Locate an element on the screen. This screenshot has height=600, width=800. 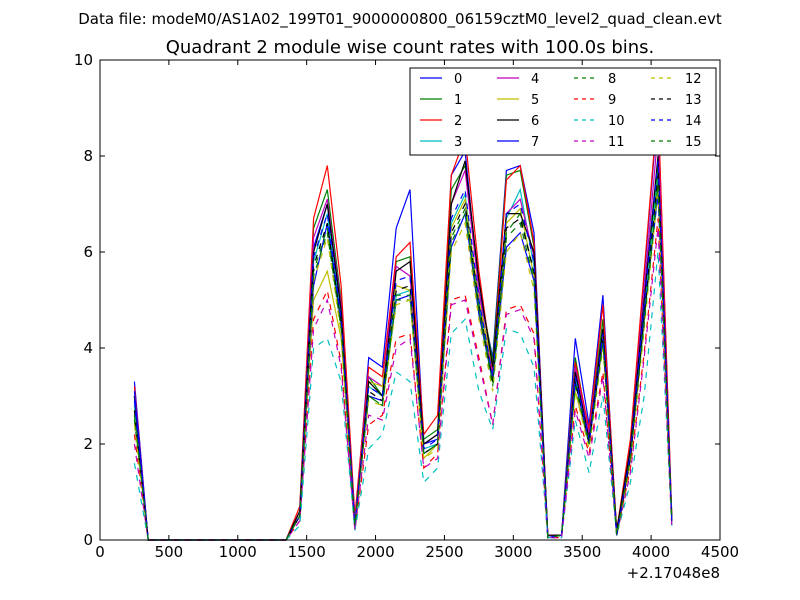
x-offset-label: +2.17048e8 is located at coordinates (673, 573).